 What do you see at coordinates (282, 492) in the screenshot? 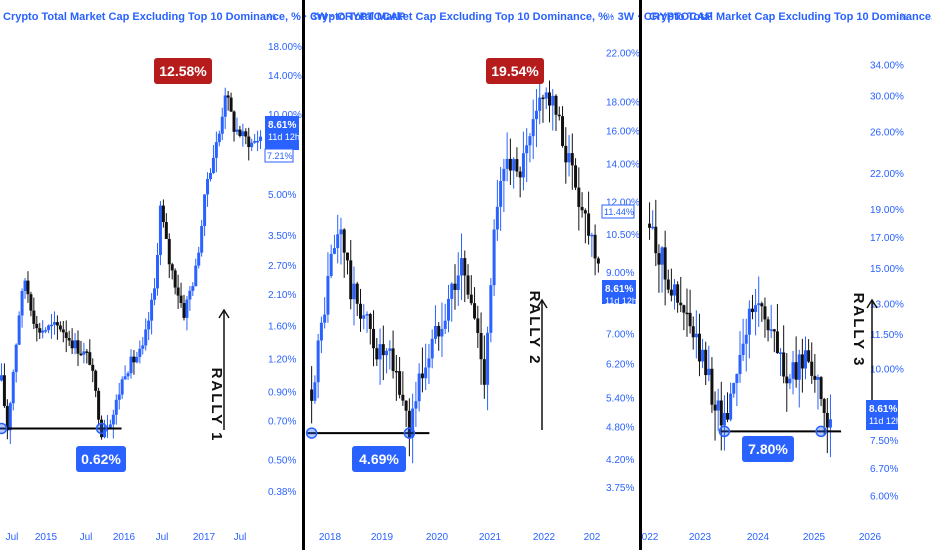
I see `y-tick-label: 0.38%` at bounding box center [282, 492].